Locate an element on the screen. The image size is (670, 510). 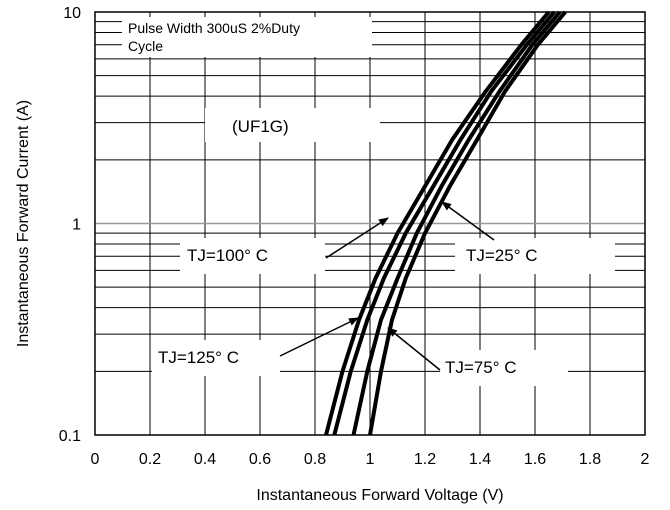
series-label-125: TJ=125° C is located at coordinates (198, 357).